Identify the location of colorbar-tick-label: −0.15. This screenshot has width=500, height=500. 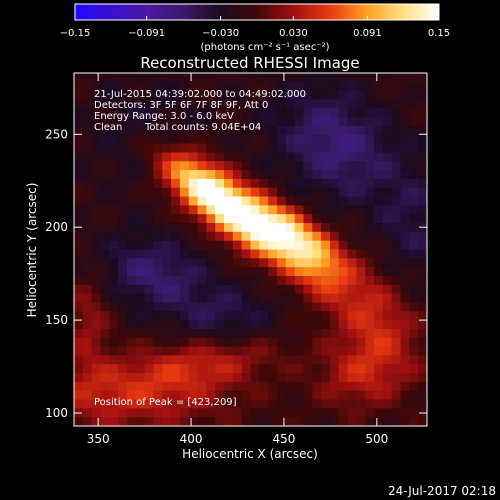
(75, 33).